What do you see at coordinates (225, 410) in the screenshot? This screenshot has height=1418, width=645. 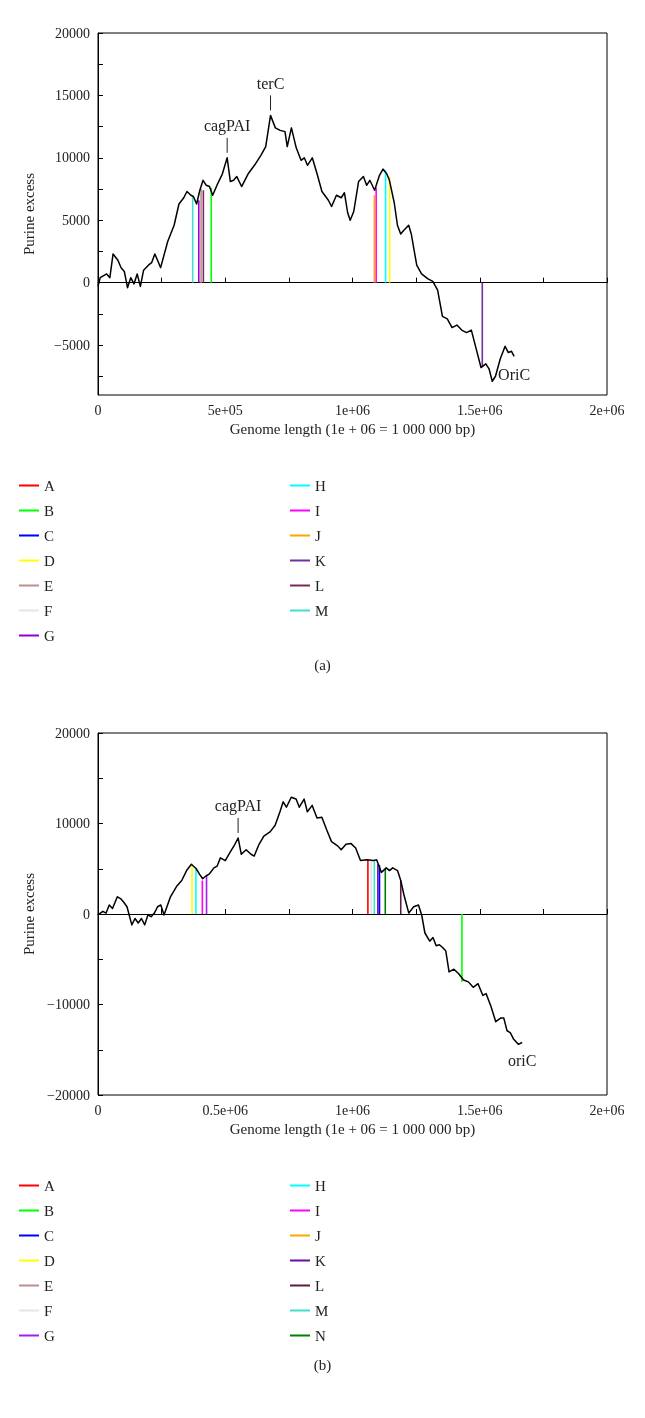 I see `x-tick-label: 5e+05` at bounding box center [225, 410].